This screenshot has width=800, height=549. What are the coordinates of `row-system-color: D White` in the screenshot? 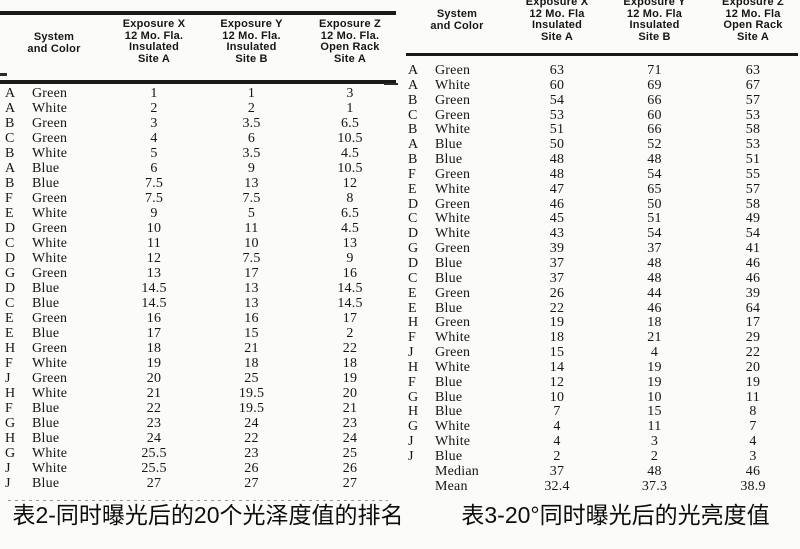 It's located at (54, 259).